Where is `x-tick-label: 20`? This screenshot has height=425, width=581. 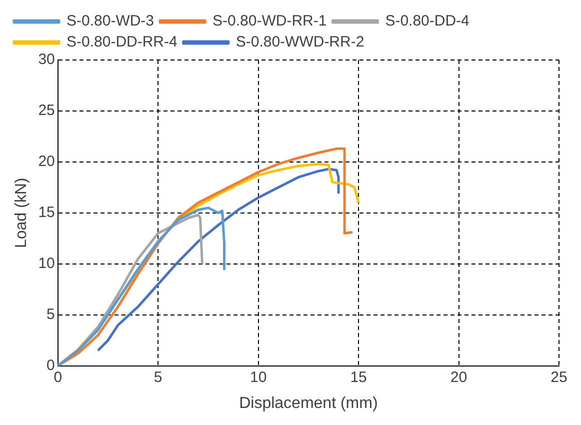 x-tick-label: 20 is located at coordinates (459, 377).